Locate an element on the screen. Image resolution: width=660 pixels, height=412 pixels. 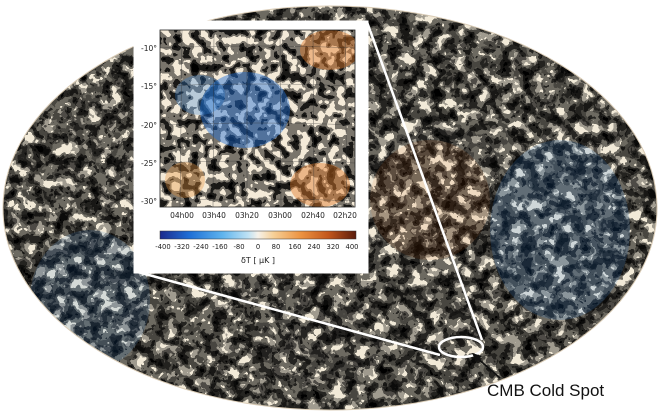
x-tick-label: 02h40 is located at coordinates (313, 215).